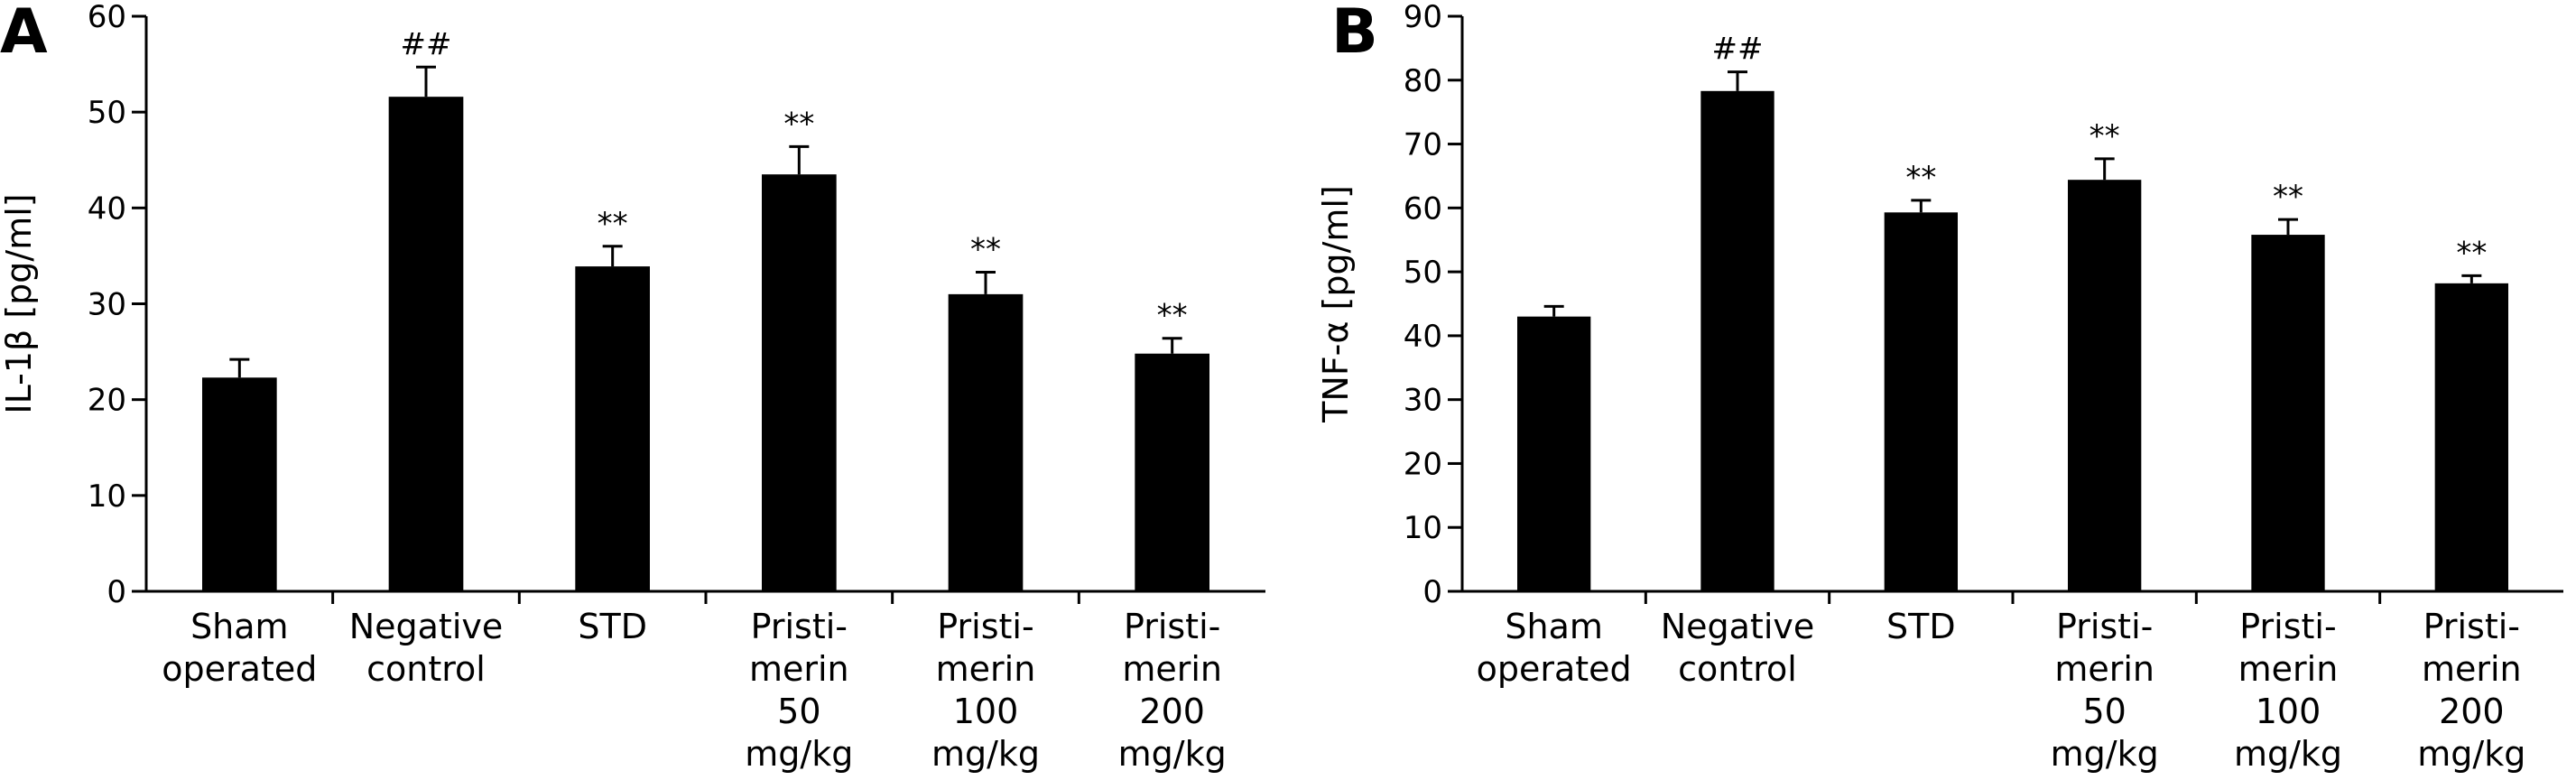 This screenshot has width=2576, height=780. What do you see at coordinates (1423, 81) in the screenshot?
I see `y-tick-label: 80` at bounding box center [1423, 81].